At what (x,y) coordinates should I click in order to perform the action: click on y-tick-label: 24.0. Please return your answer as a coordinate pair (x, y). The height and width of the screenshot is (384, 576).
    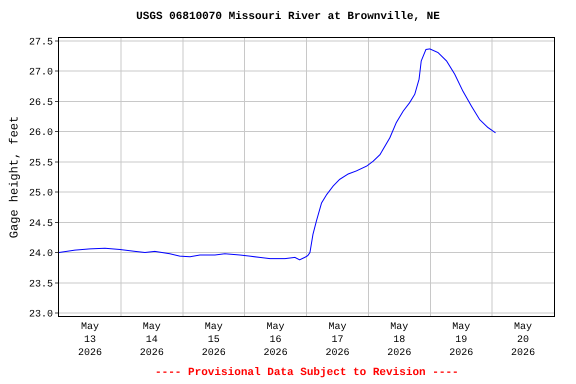
    Looking at the image, I should click on (40, 254).